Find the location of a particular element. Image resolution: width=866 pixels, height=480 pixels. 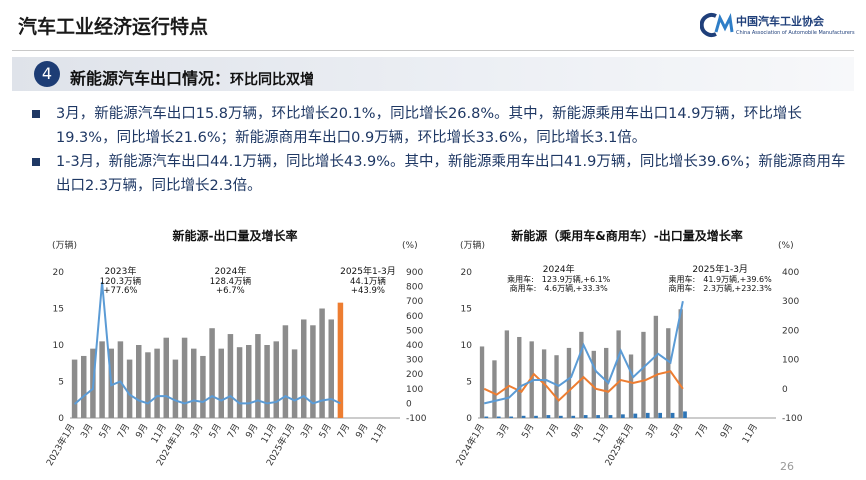

section-title-main: 新能源汽车出口情况： is located at coordinates (150, 78).